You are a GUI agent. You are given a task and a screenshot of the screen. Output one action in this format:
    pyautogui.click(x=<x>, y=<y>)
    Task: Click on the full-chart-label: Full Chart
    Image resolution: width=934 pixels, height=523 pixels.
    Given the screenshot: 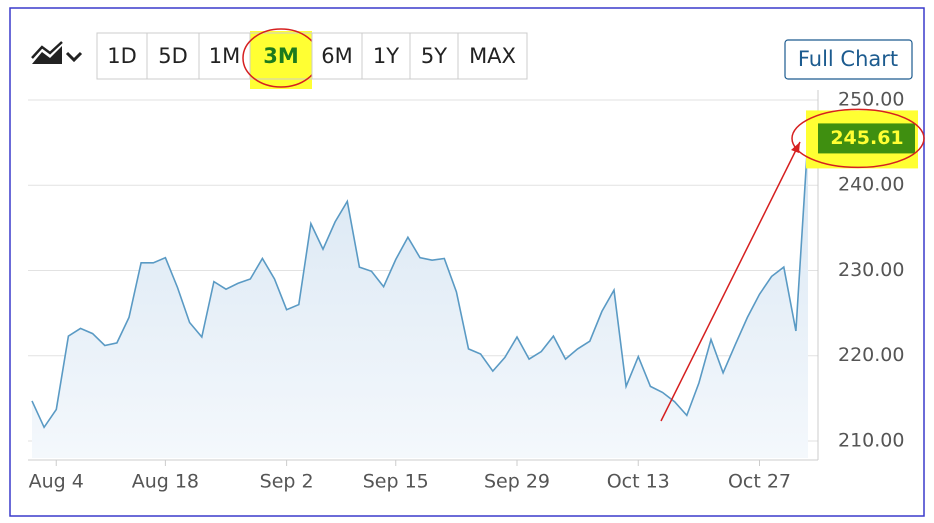 What is the action you would take?
    pyautogui.click(x=848, y=59)
    